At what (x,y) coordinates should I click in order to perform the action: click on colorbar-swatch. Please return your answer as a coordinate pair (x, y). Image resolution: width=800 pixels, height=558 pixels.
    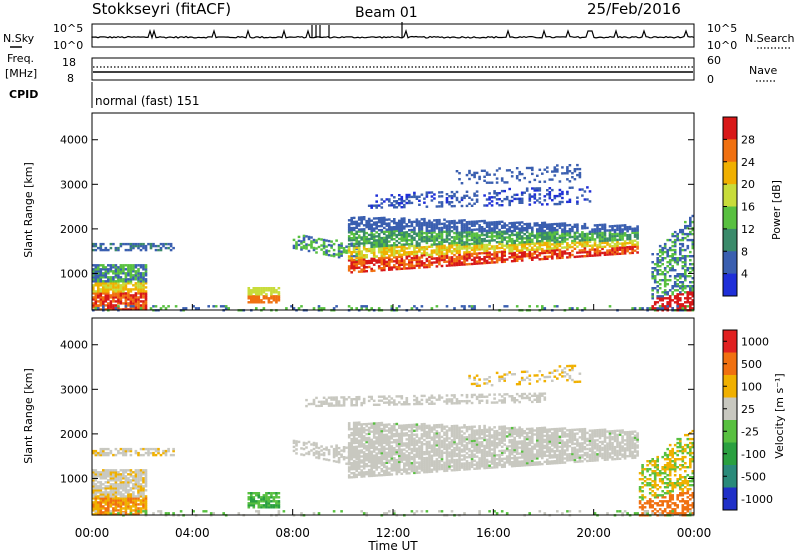
    Looking at the image, I should click on (730, 262).